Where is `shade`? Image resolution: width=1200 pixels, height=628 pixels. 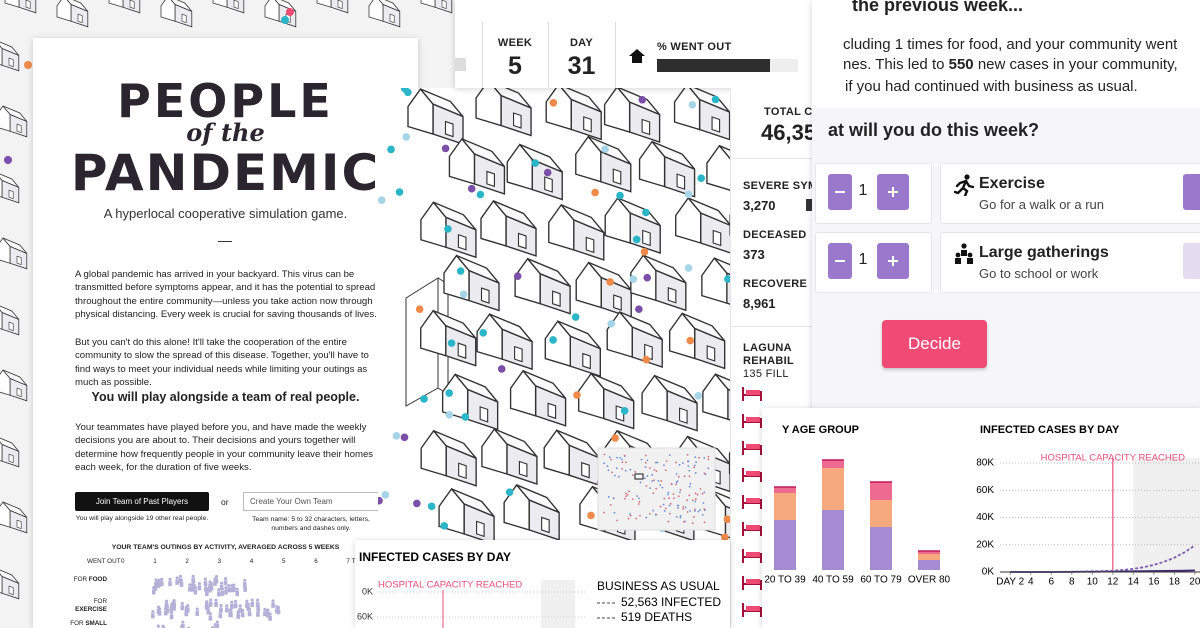
shade is located at coordinates (1166, 515).